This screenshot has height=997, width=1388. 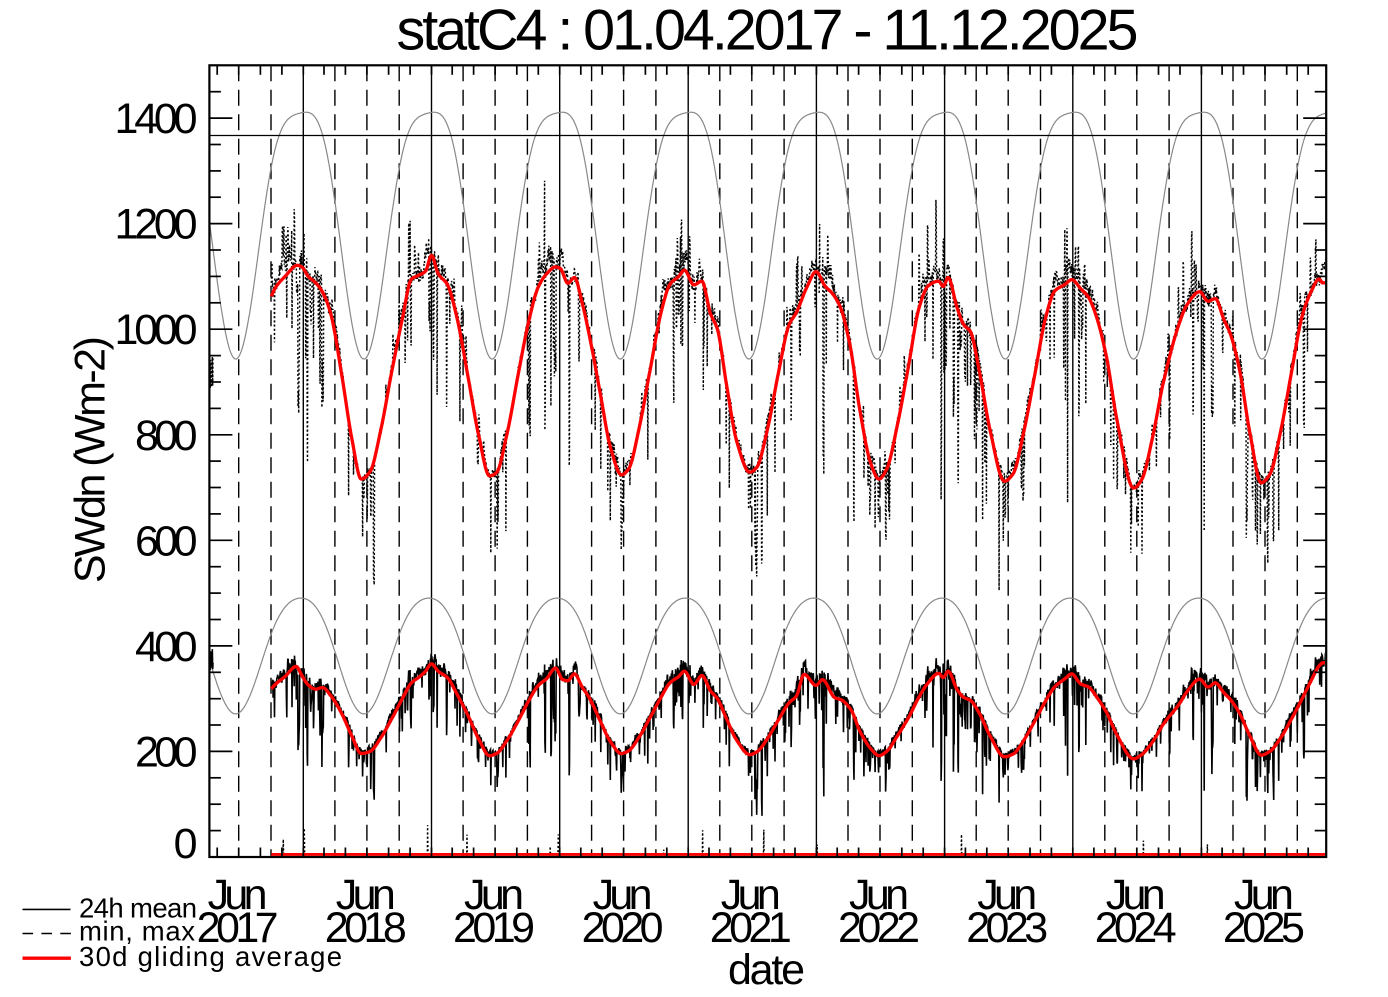 What do you see at coordinates (494, 928) in the screenshot?
I see `svg-text: 2019` at bounding box center [494, 928].